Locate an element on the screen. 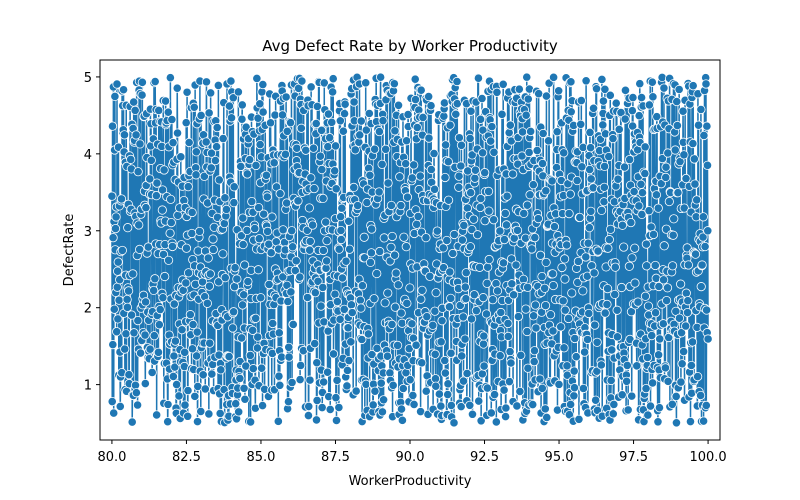 This screenshot has width=800, height=500. x-axis: 80.0 82.5 85.0 87.5 90.0 92.5 95.0 97.5 100.0 is located at coordinates (412, 452).